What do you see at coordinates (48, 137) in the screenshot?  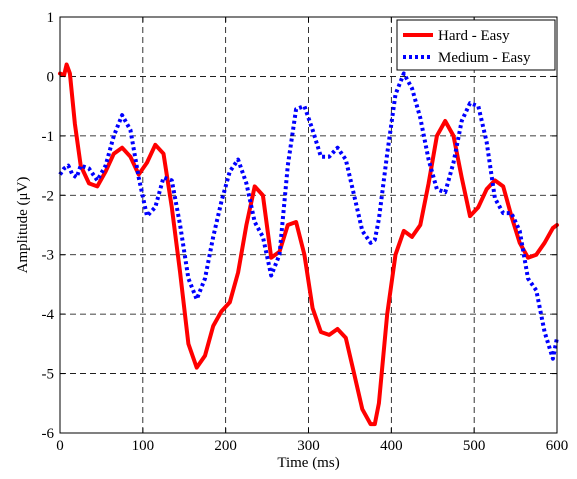 I see `y-tick-label: -1` at bounding box center [48, 137].